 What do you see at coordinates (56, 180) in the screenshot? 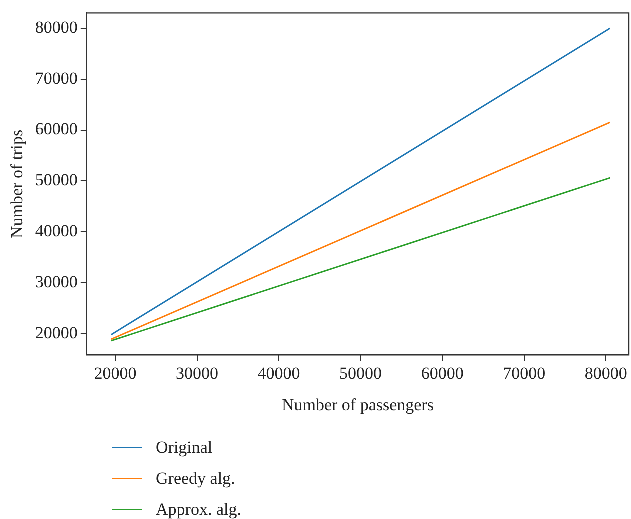
I see `y-tick-label: 50000` at bounding box center [56, 180].